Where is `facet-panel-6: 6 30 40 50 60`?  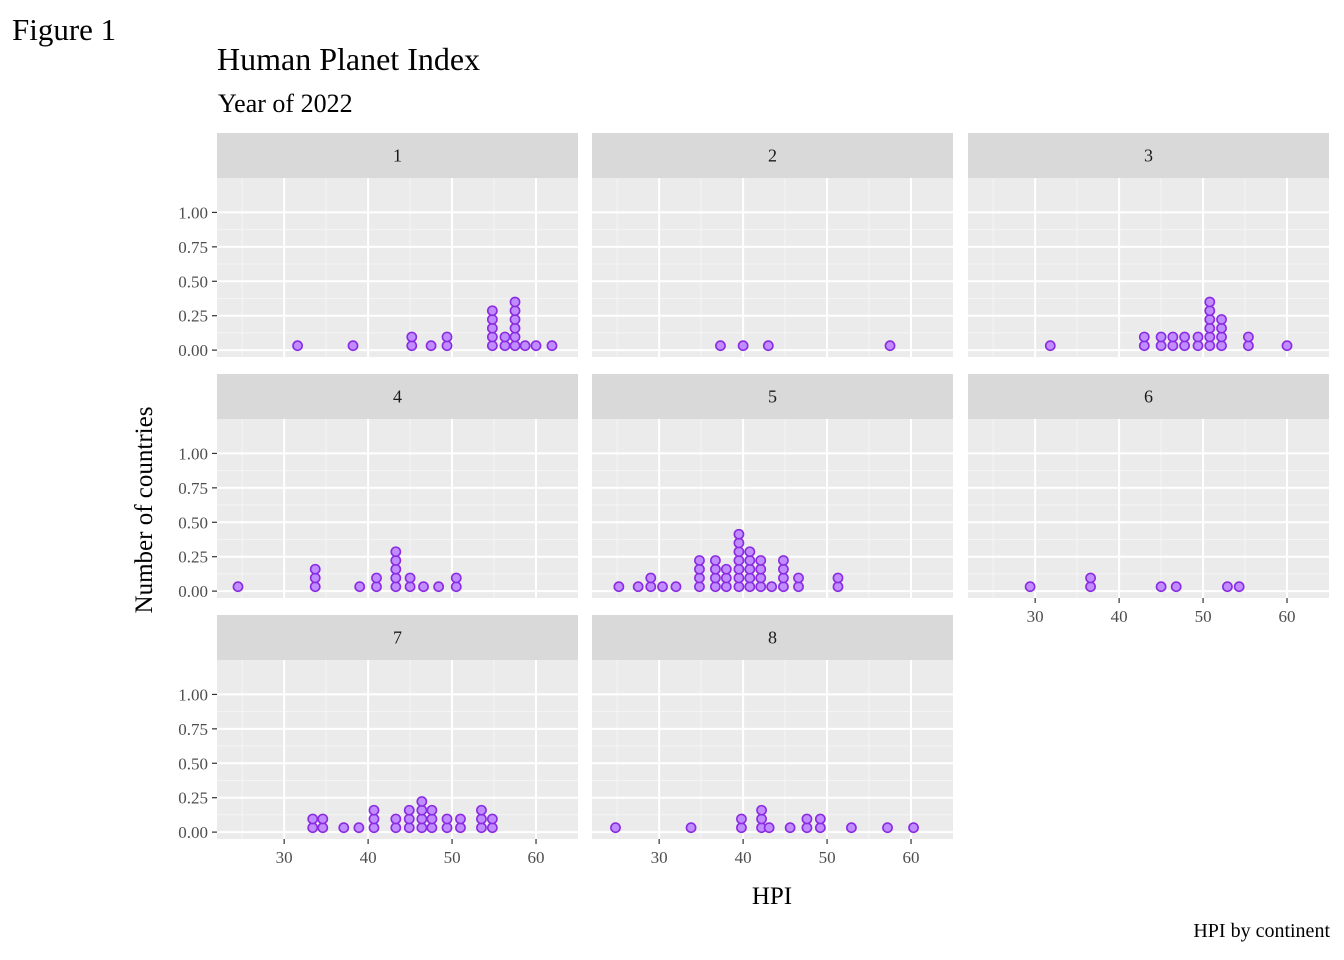 facet-panel-6: 6 30 40 50 60 is located at coordinates (1148, 500).